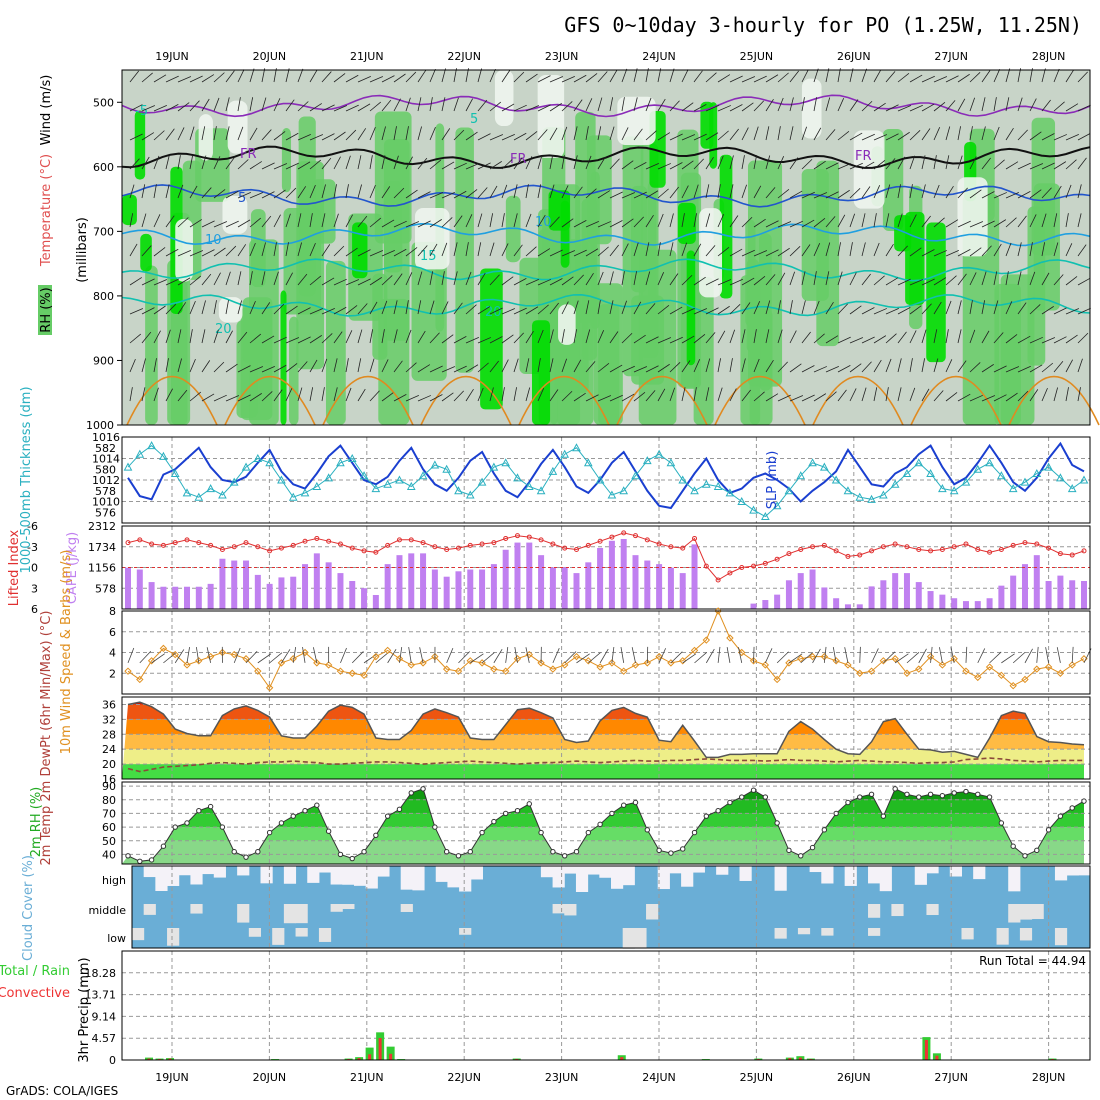  Describe the element at coordinates (45, 310) in the screenshot. I see `rh-colorbar` at that location.